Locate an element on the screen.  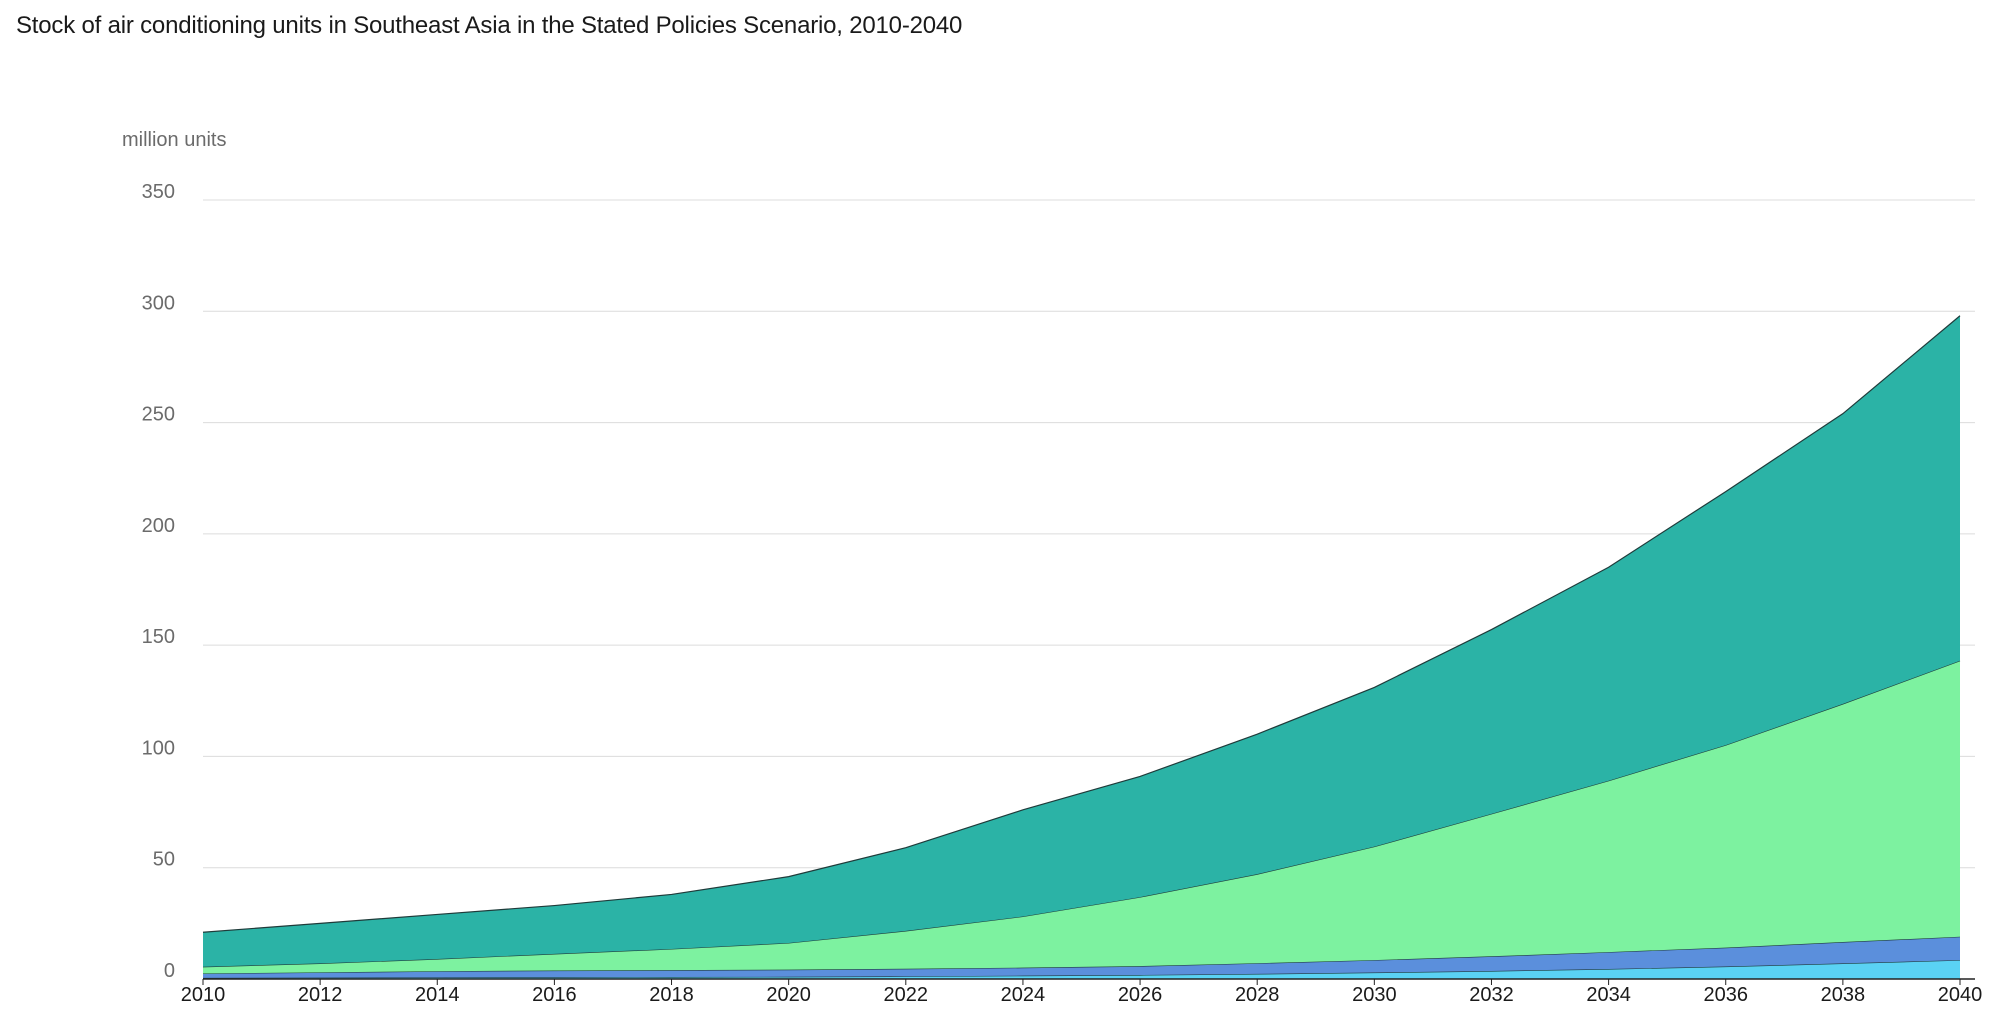
x-tick-label: 2040 is located at coordinates (1960, 995).